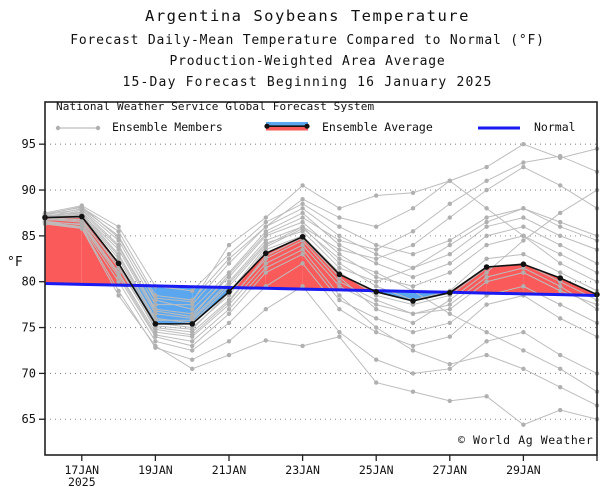 The image size is (615, 487). Describe the element at coordinates (229, 470) in the screenshot. I see `x-tick-label: 21JAN` at that location.